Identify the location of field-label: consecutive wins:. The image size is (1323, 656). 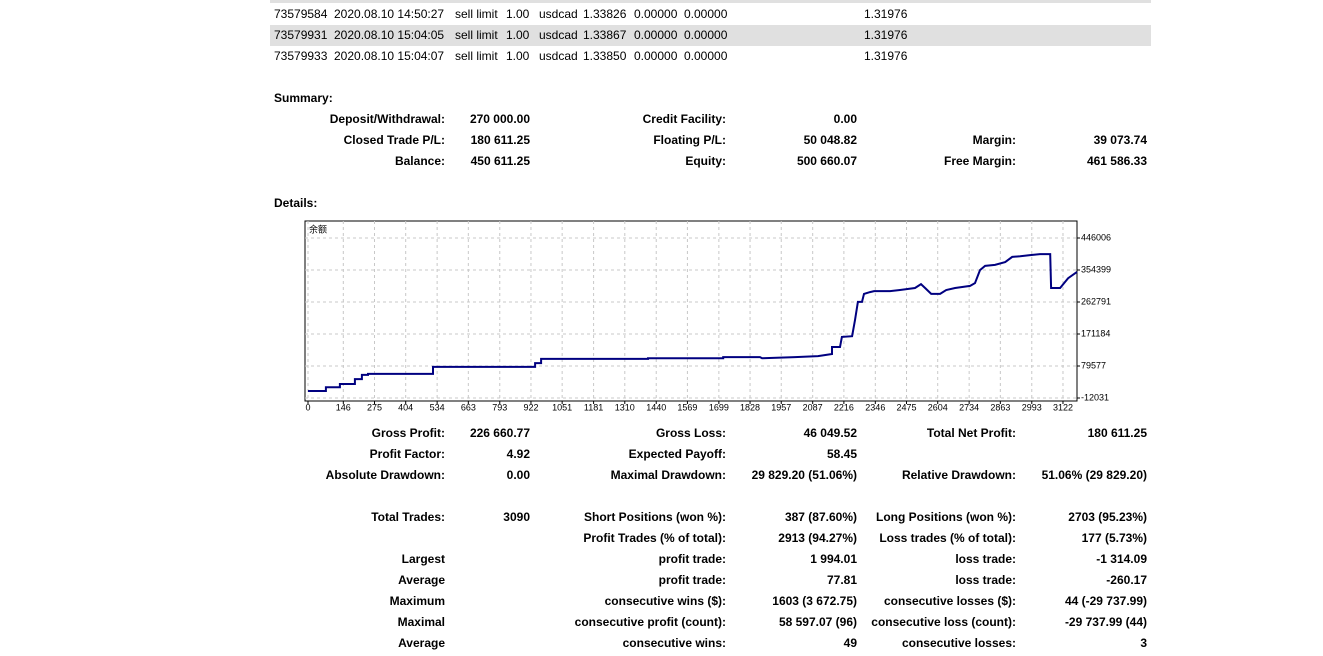
(674, 643).